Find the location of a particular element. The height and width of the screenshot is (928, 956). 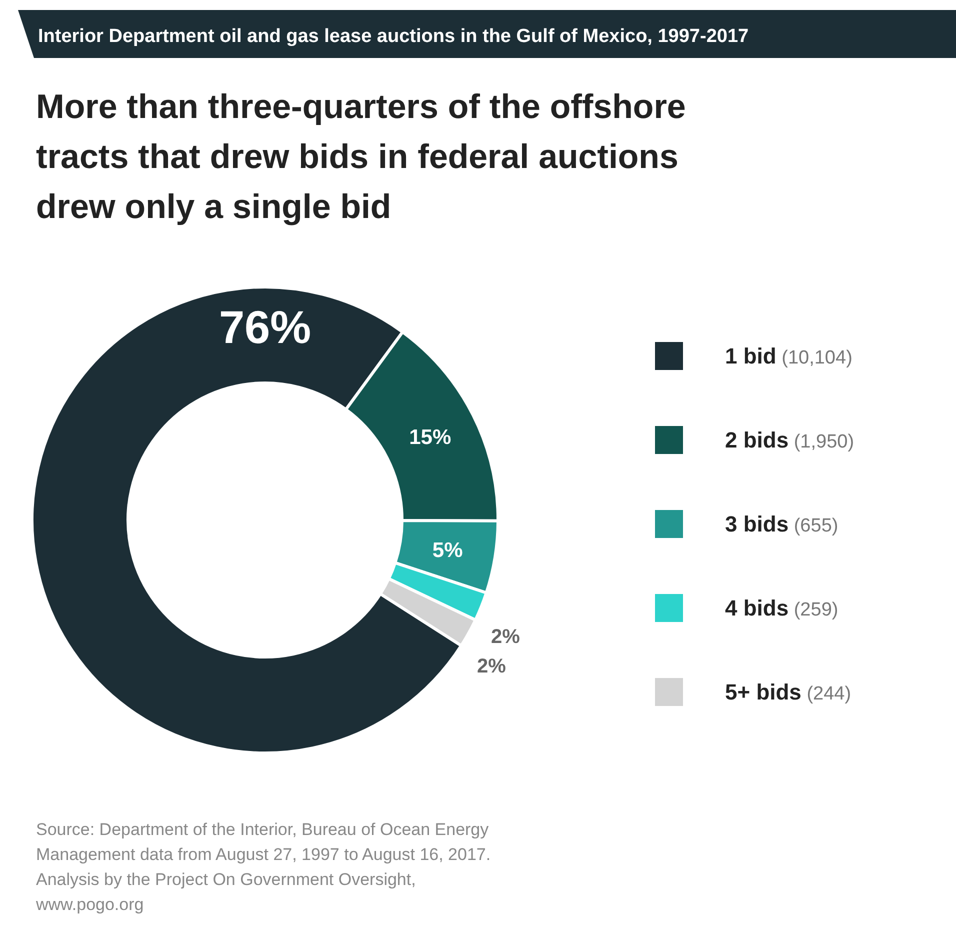

legend-label: 2 bids (1,950) is located at coordinates (789, 440).